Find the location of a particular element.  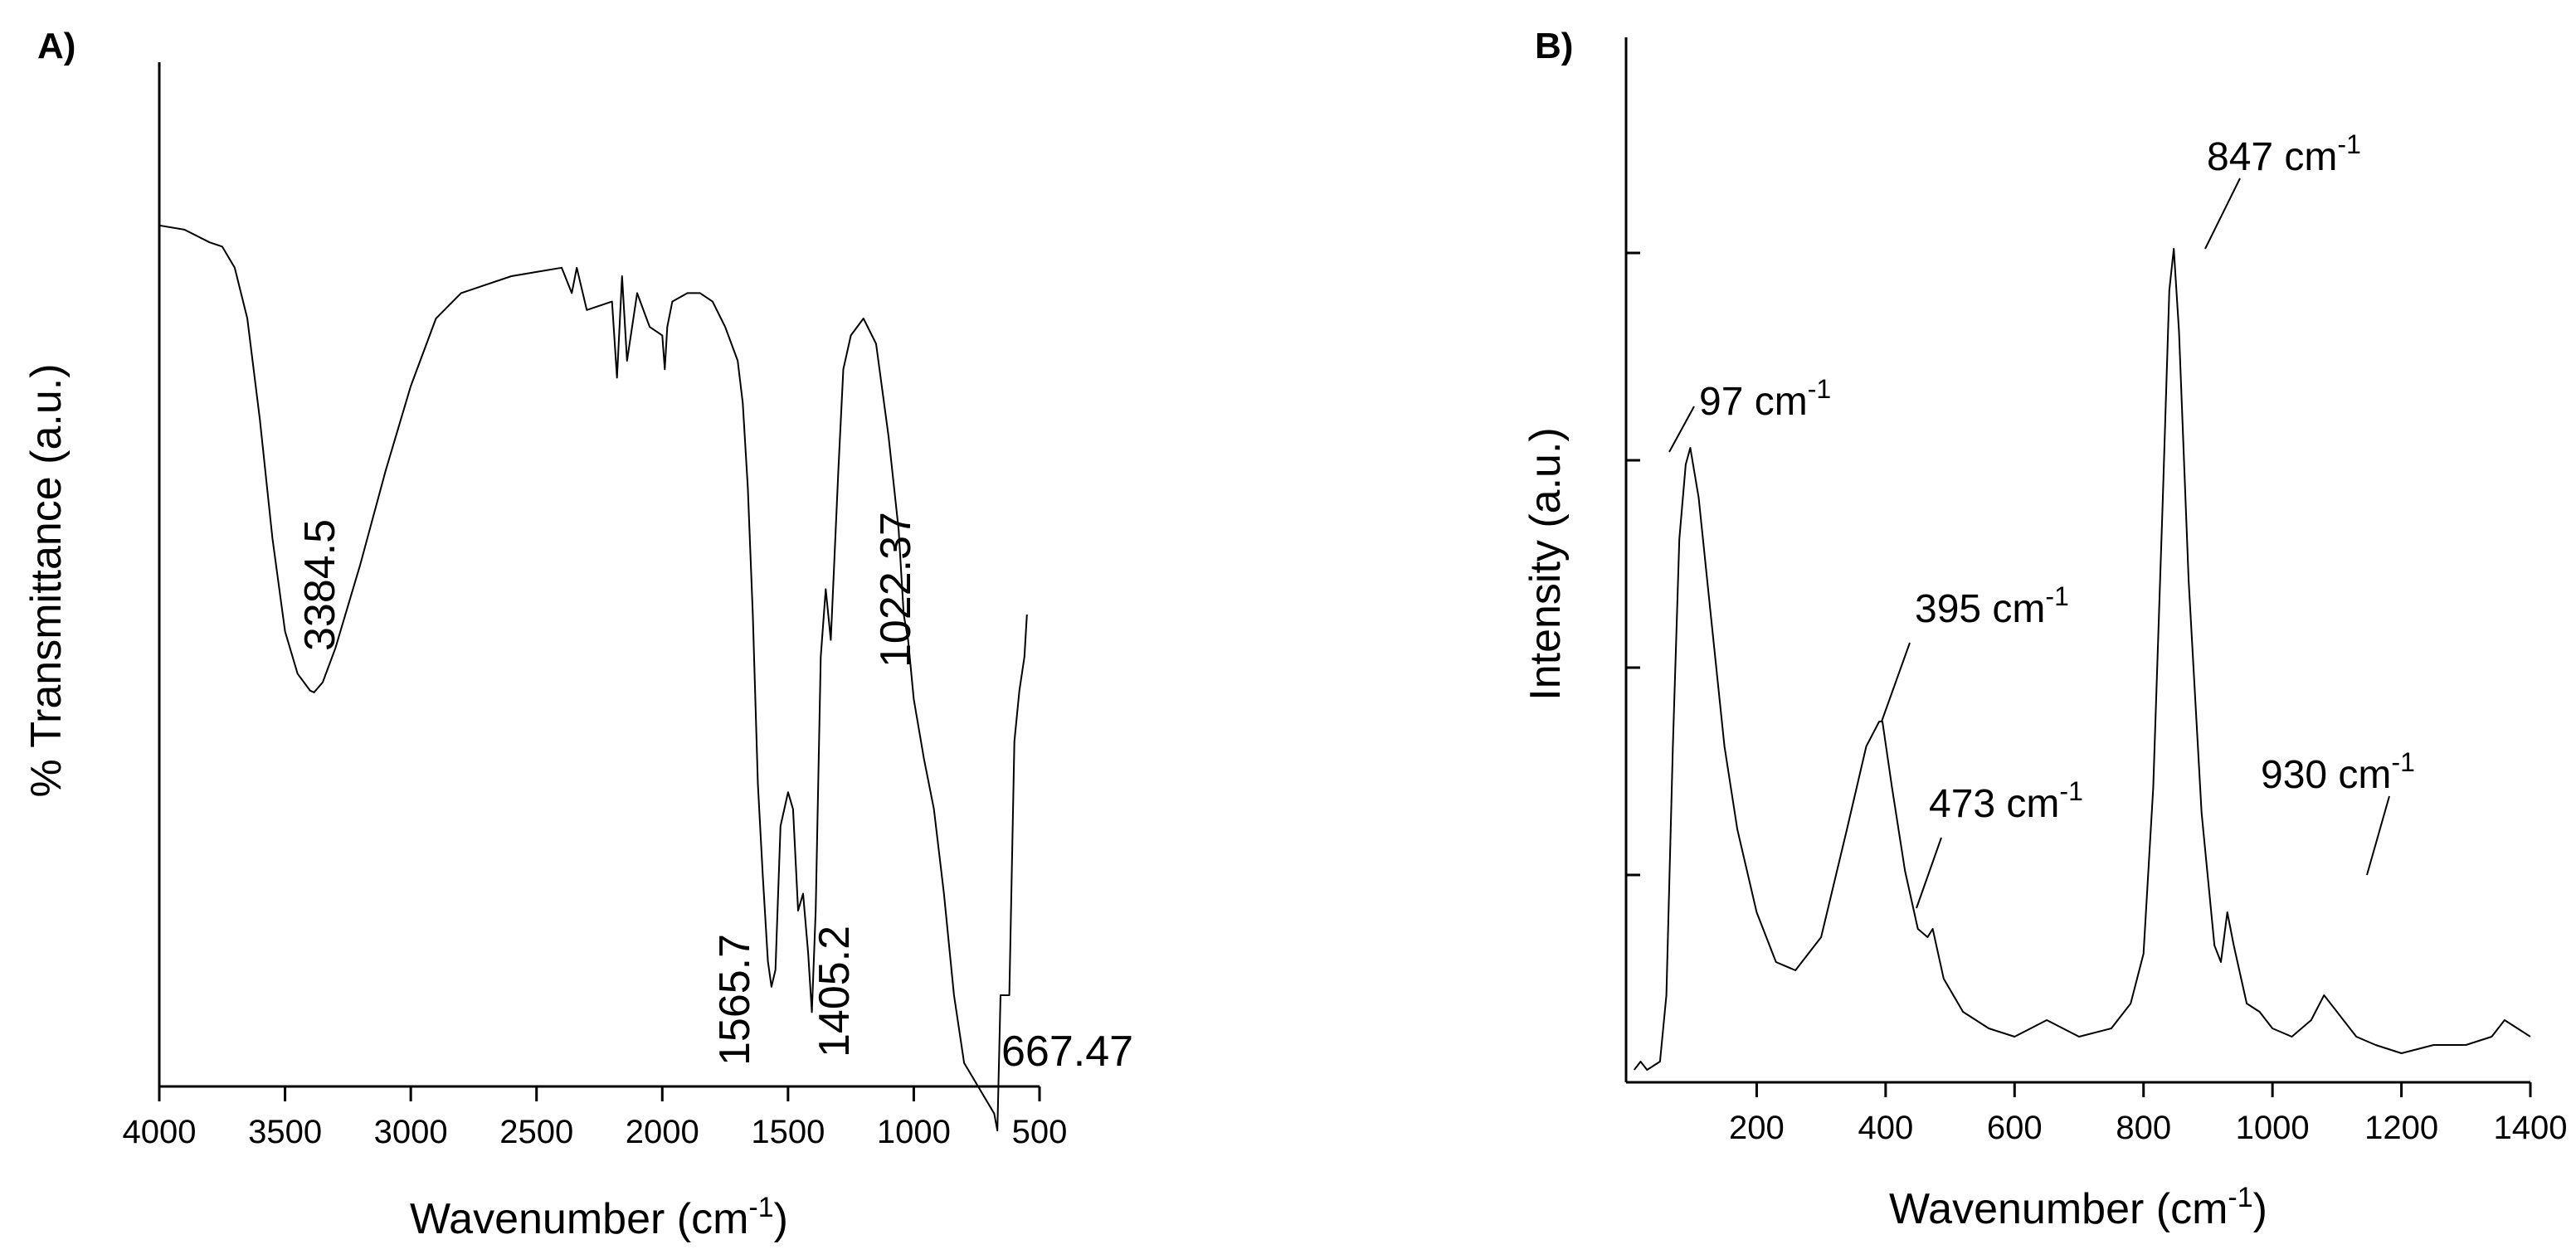

panel-b-peak-97: 97 cm-1 is located at coordinates (1765, 399).